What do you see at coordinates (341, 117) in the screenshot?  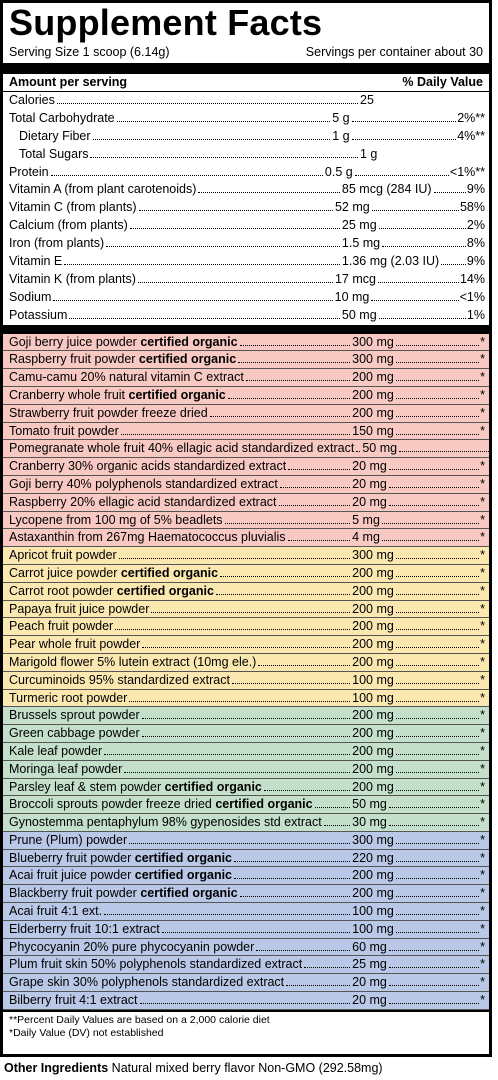 I see `nutrient-amount: 5 g` at bounding box center [341, 117].